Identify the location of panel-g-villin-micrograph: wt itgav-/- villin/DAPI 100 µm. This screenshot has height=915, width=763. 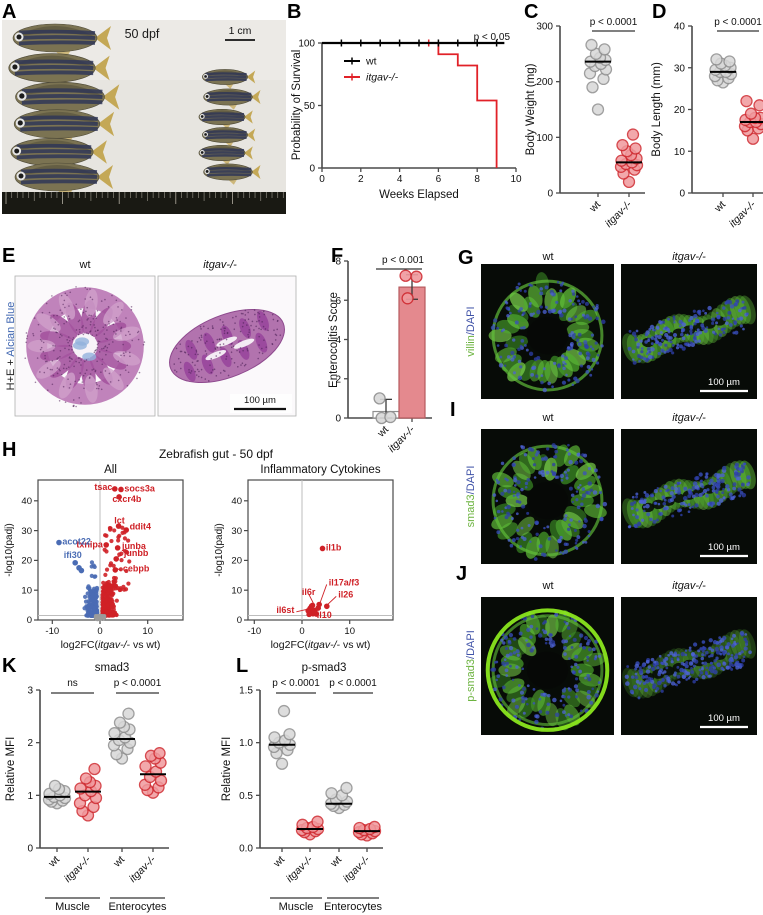
(611, 325).